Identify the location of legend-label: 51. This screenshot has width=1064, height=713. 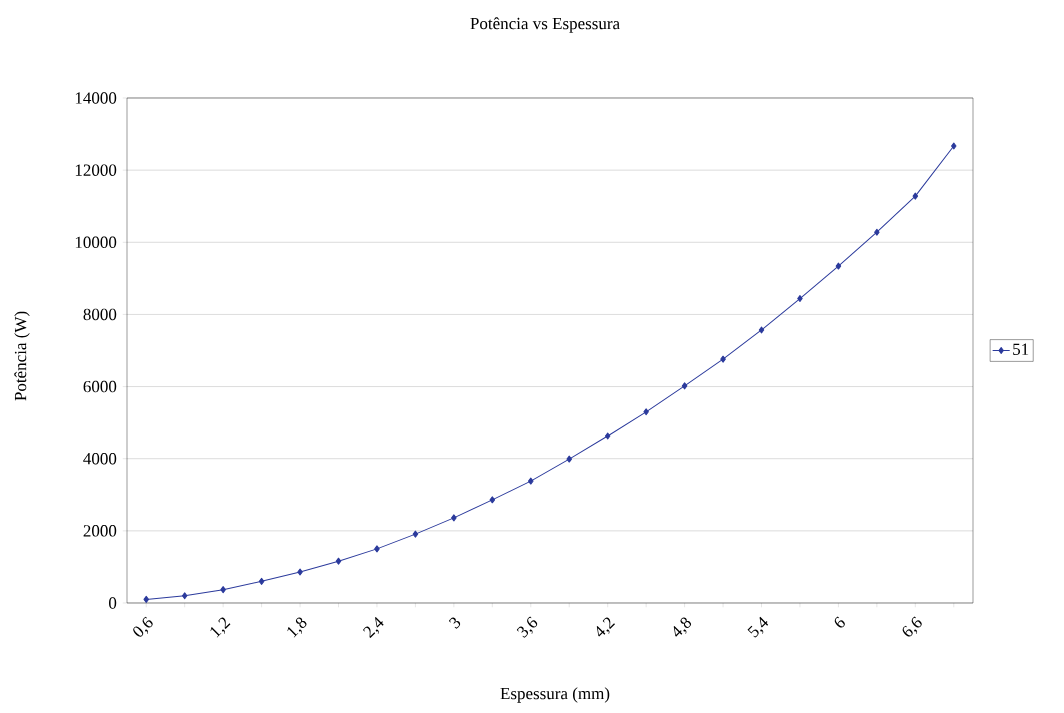
(1021, 349).